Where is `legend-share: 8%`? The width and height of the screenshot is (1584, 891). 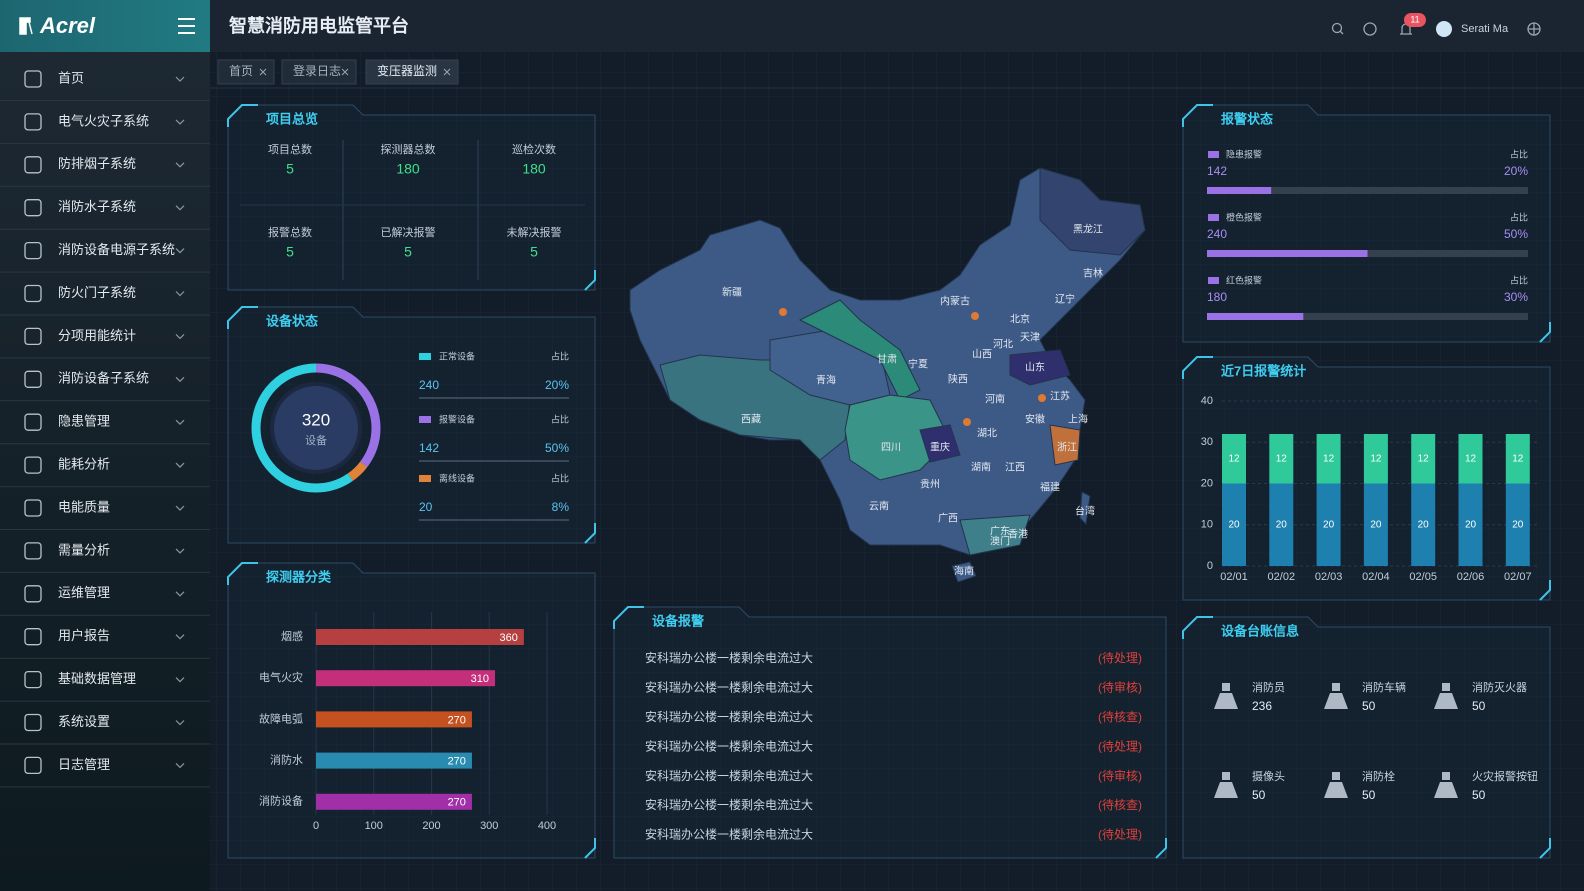 legend-share: 8% is located at coordinates (561, 507).